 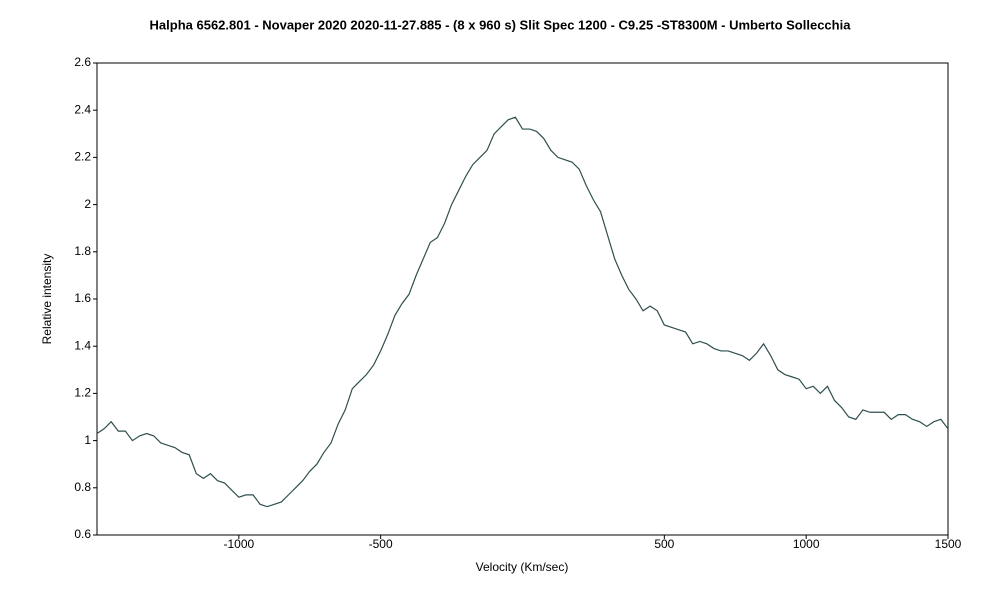 What do you see at coordinates (82, 251) in the screenshot?
I see `y-tick-label: 1.8` at bounding box center [82, 251].